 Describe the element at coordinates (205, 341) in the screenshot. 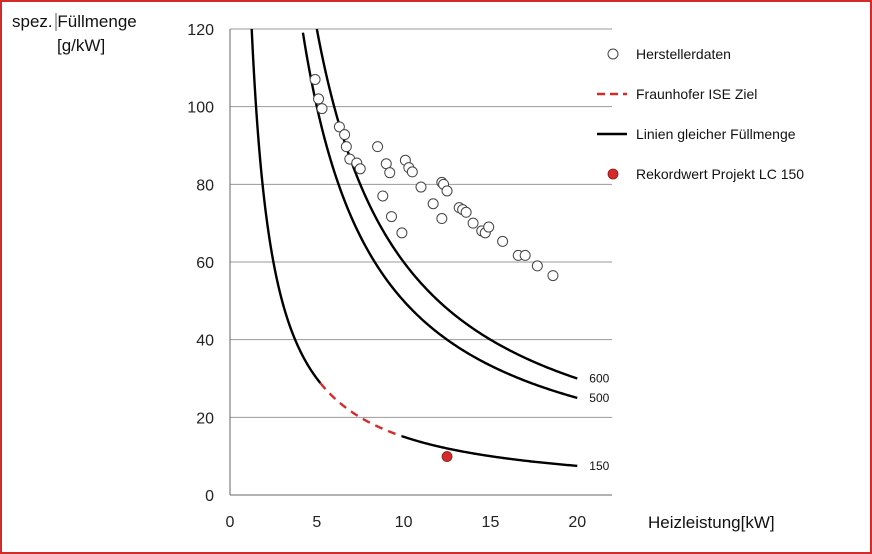

I see `y-tick-label-40: 40` at that location.